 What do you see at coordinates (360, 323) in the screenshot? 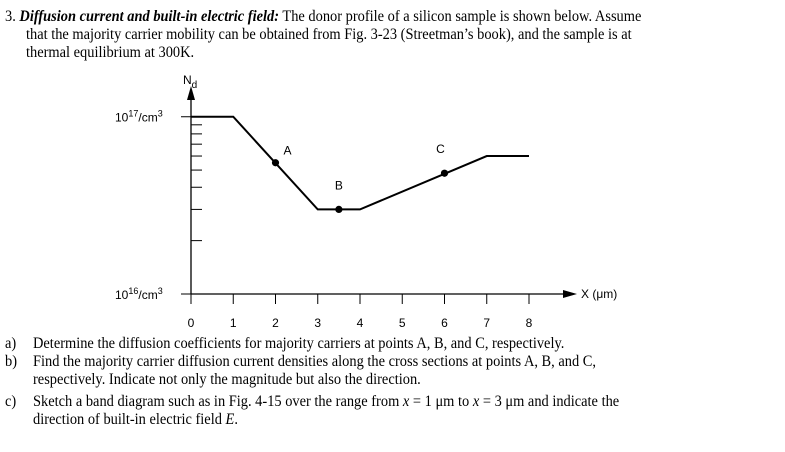
I see `x-tick-label: 4` at bounding box center [360, 323].